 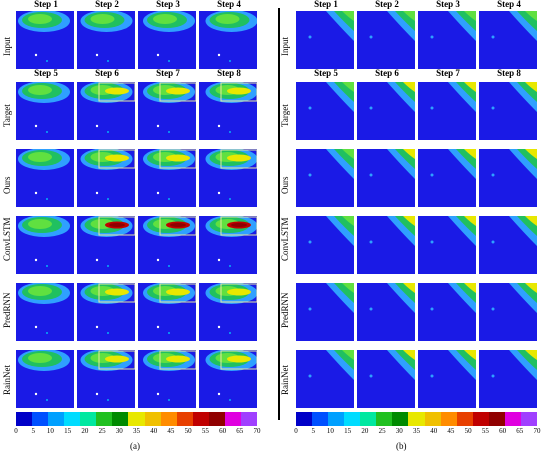 What do you see at coordinates (102, 431) in the screenshot?
I see `colorbar-tick: 25` at bounding box center [102, 431].